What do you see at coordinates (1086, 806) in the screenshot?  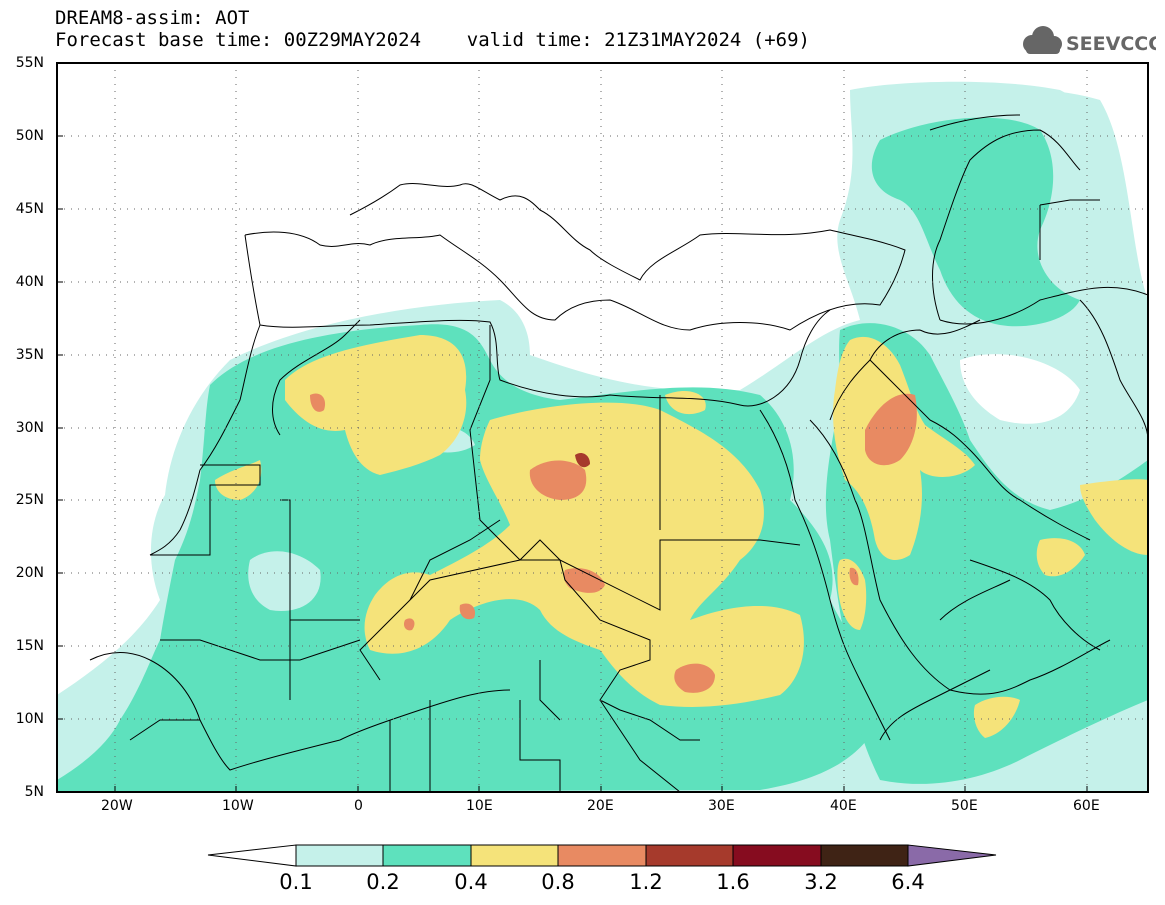 I see `lon-label-60e: 60E` at bounding box center [1086, 806].